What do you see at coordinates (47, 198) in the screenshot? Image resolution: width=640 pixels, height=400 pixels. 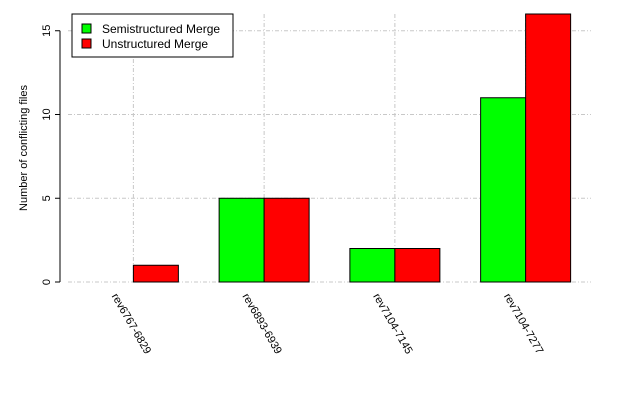 I see `y-tick-label: 5` at bounding box center [47, 198].